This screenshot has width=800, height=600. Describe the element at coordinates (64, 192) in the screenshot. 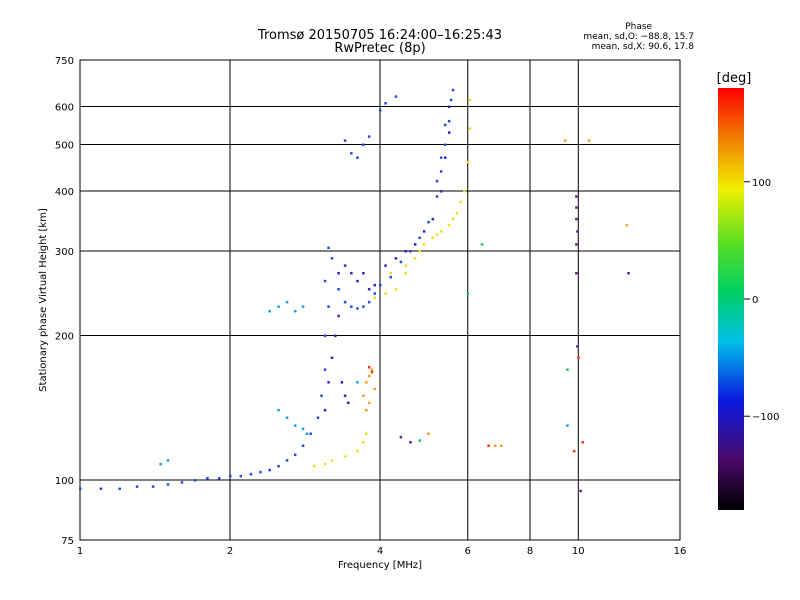

I see `y-tick-label: 400` at that location.